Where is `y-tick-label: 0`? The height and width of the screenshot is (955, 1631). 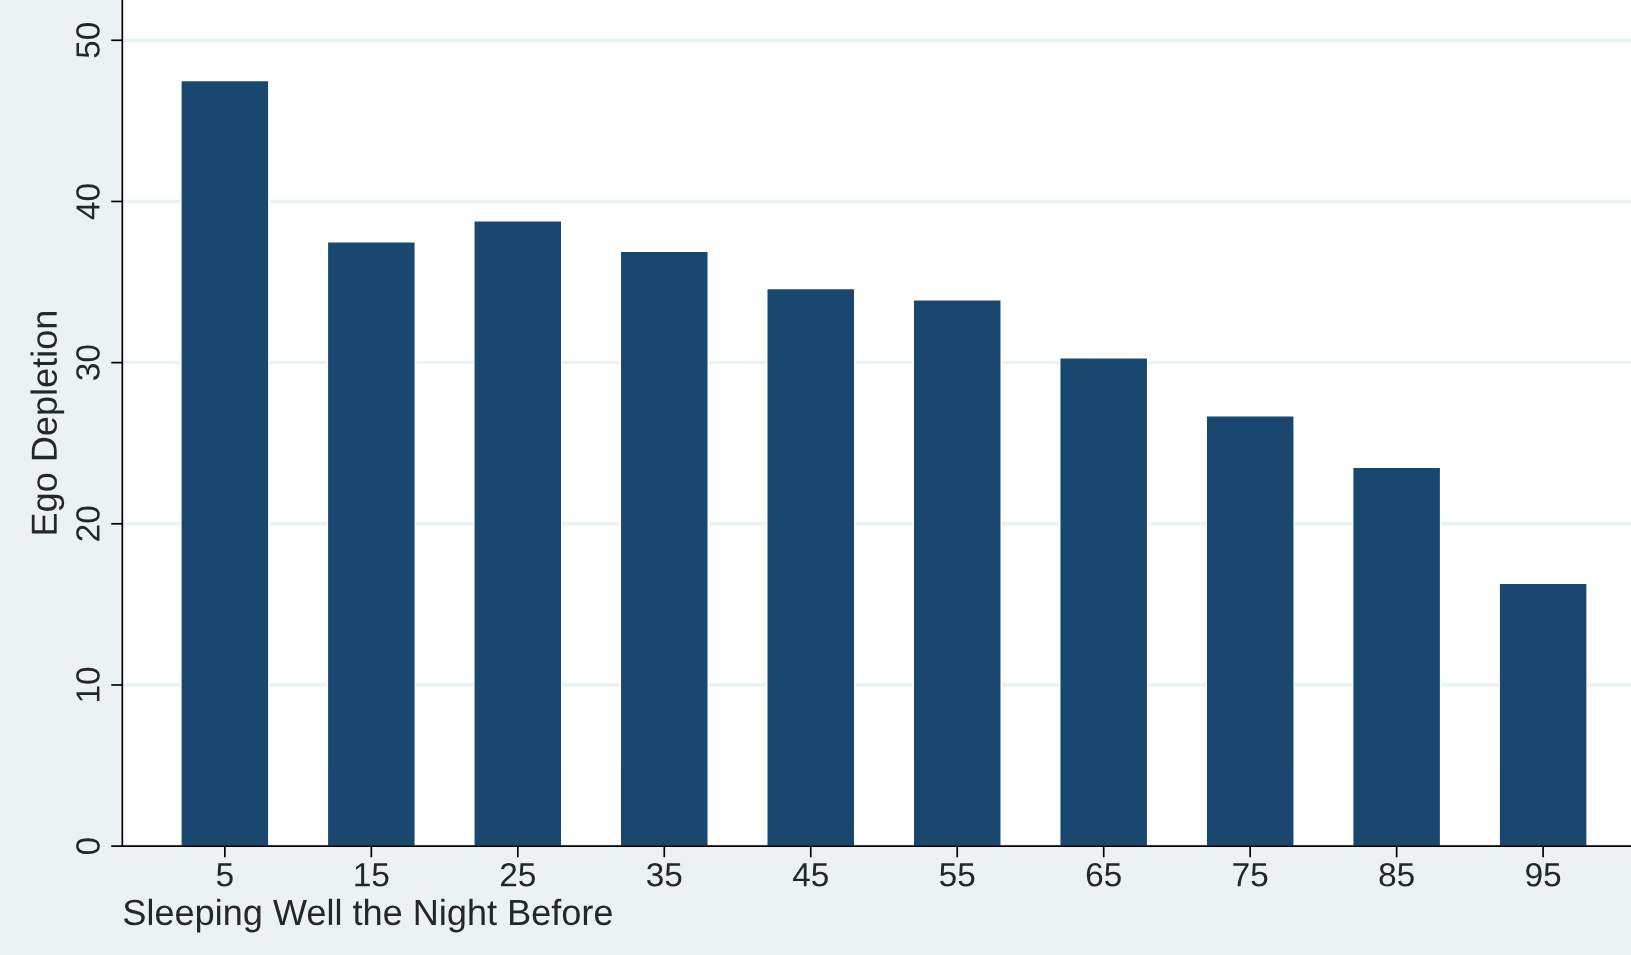
y-tick-label: 0 is located at coordinates (88, 846).